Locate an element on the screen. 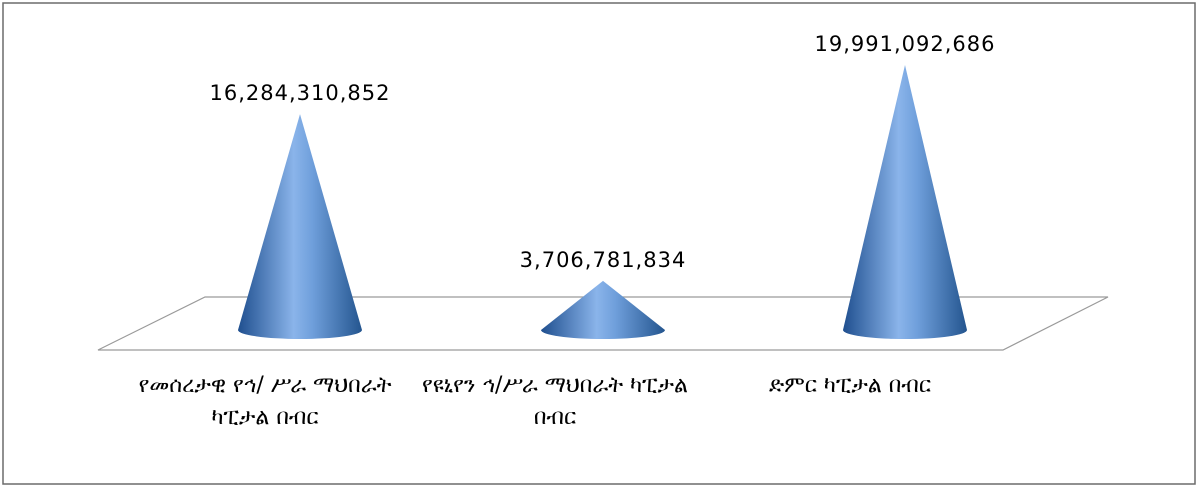 This screenshot has height=488, width=1199. data-label: 19,991,092,686 is located at coordinates (905, 44).